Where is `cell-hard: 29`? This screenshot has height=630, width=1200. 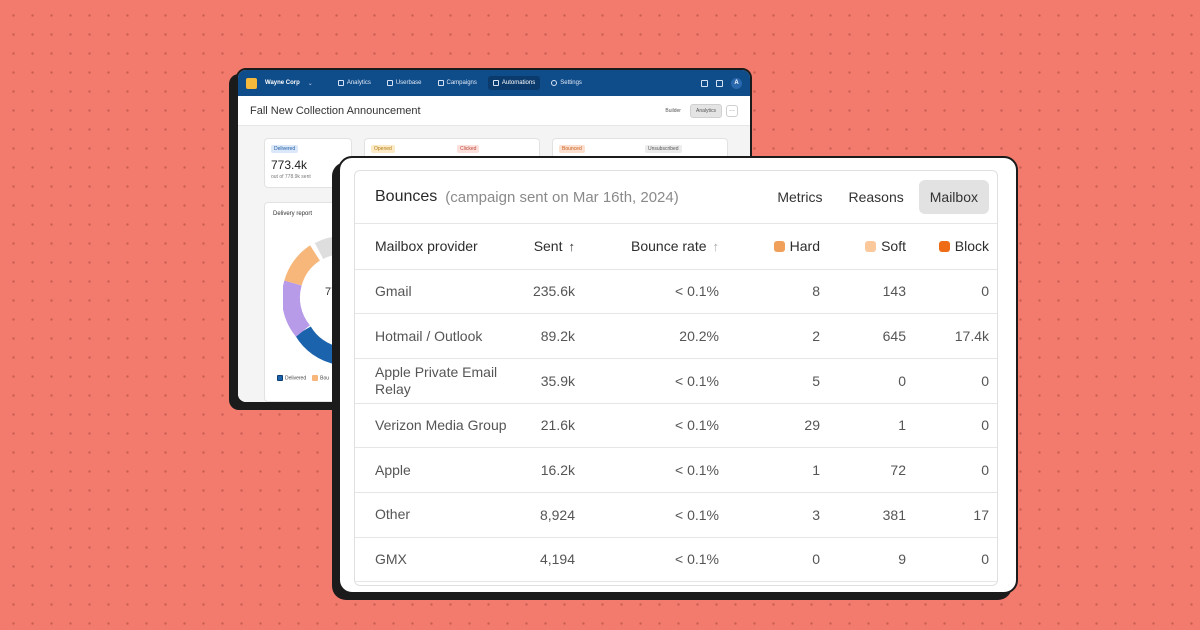 cell-hard: 29 is located at coordinates (769, 426).